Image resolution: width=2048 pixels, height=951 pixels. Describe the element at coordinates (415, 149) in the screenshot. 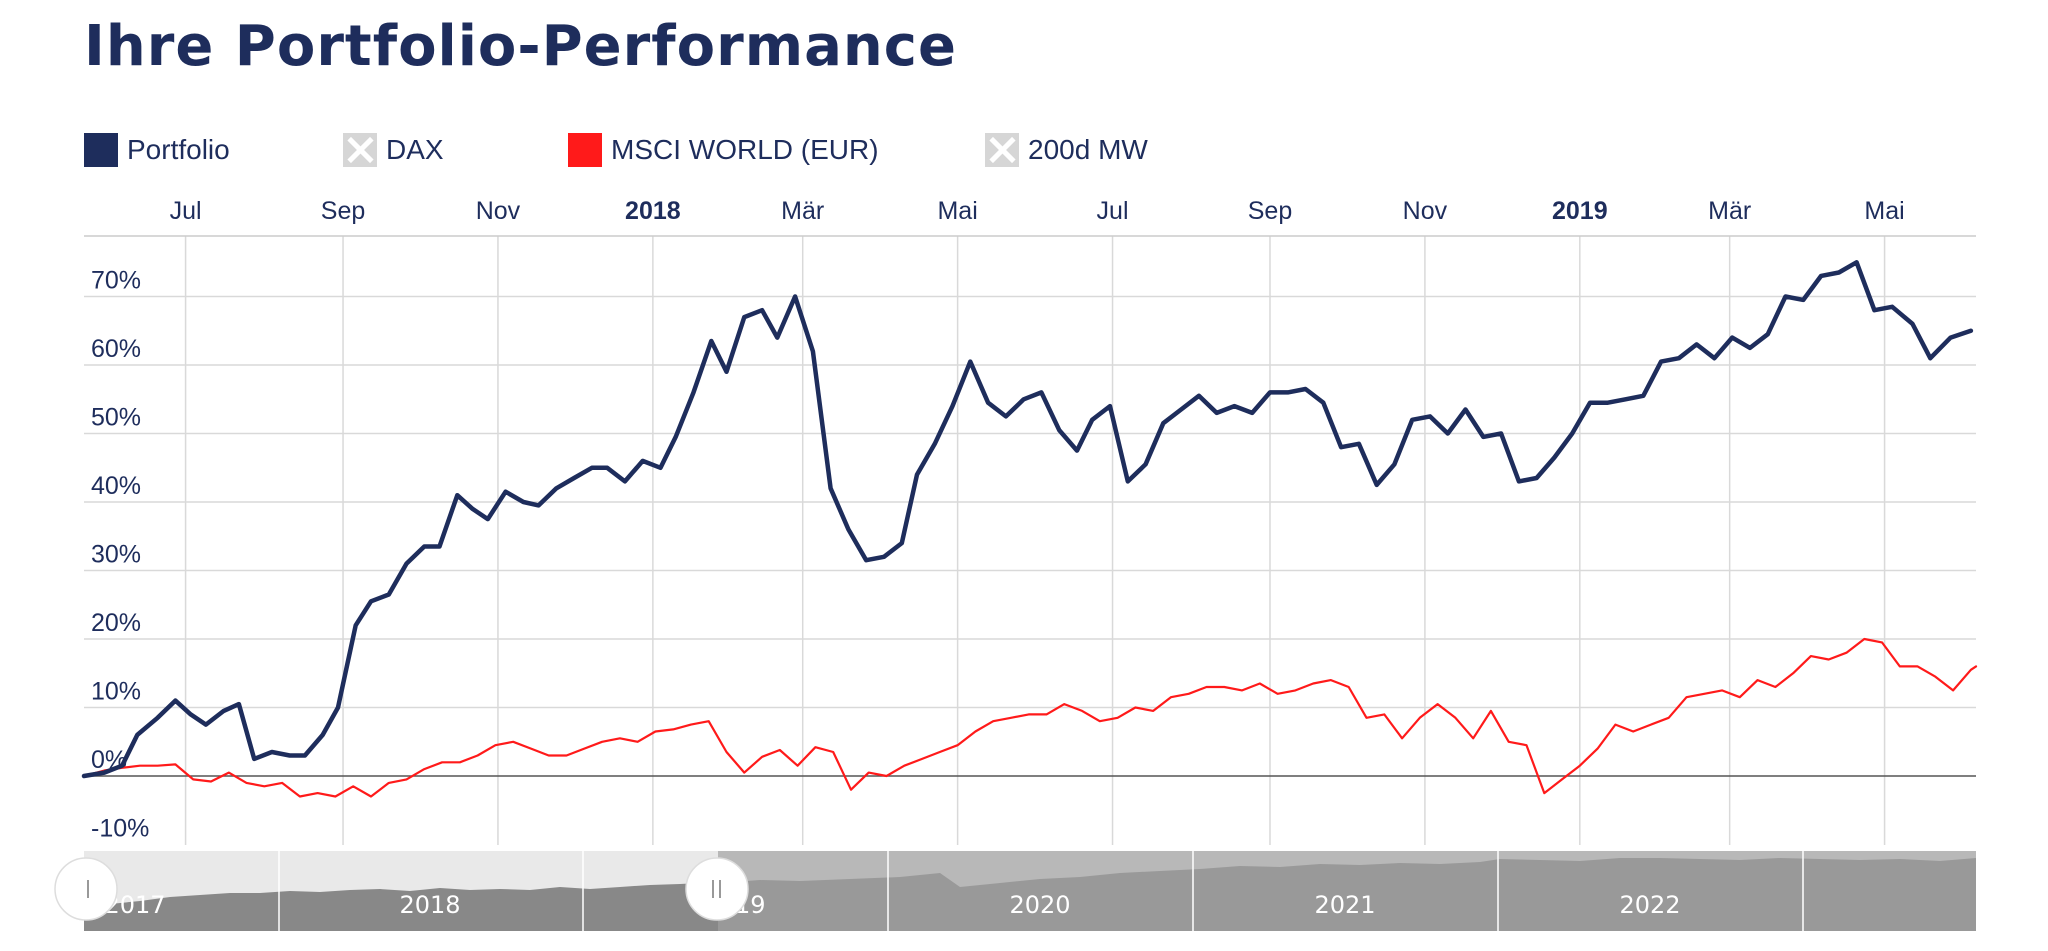

I see `legend-label-dax: DAX` at that location.